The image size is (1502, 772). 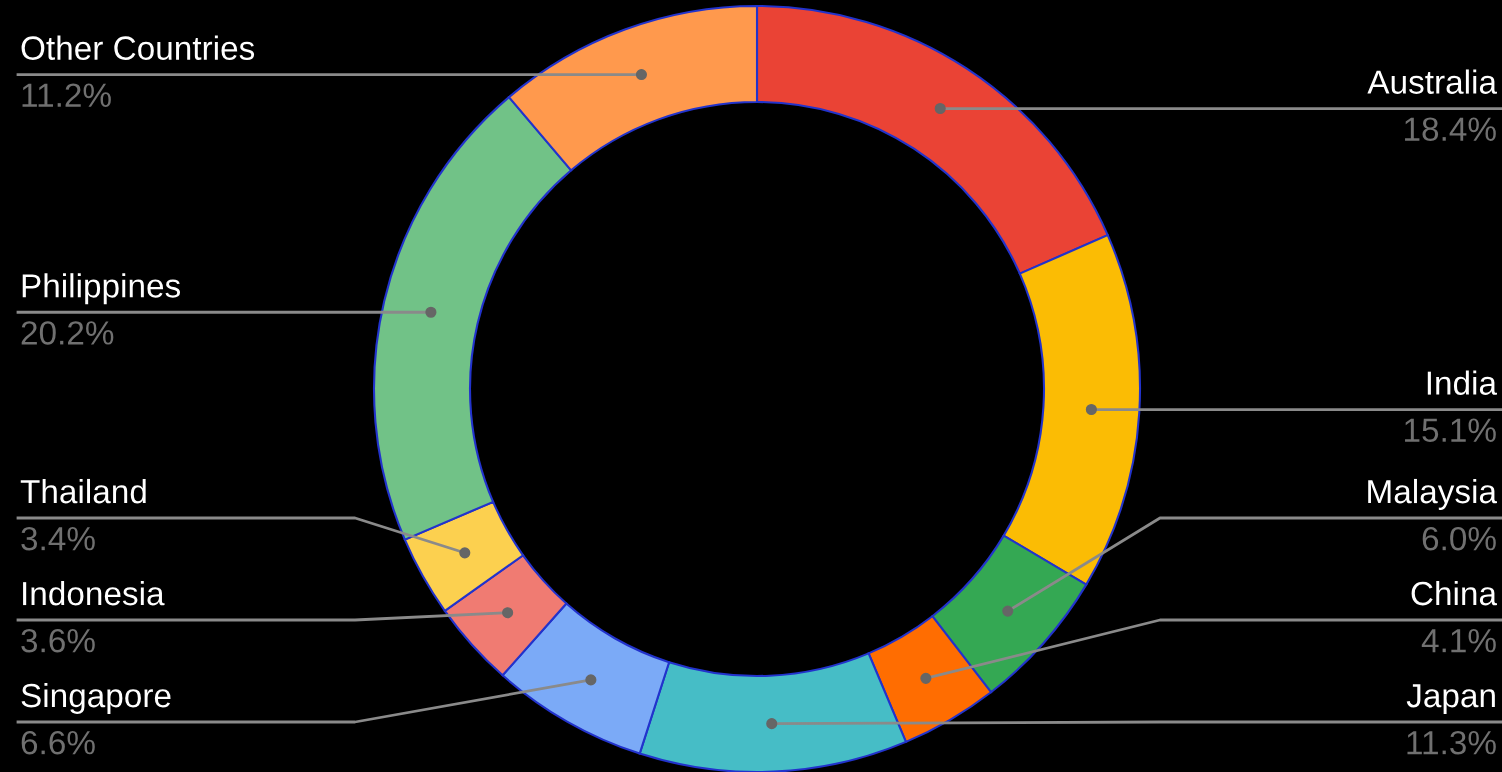 What do you see at coordinates (1450, 699) in the screenshot?
I see `slice-label: Japan` at bounding box center [1450, 699].